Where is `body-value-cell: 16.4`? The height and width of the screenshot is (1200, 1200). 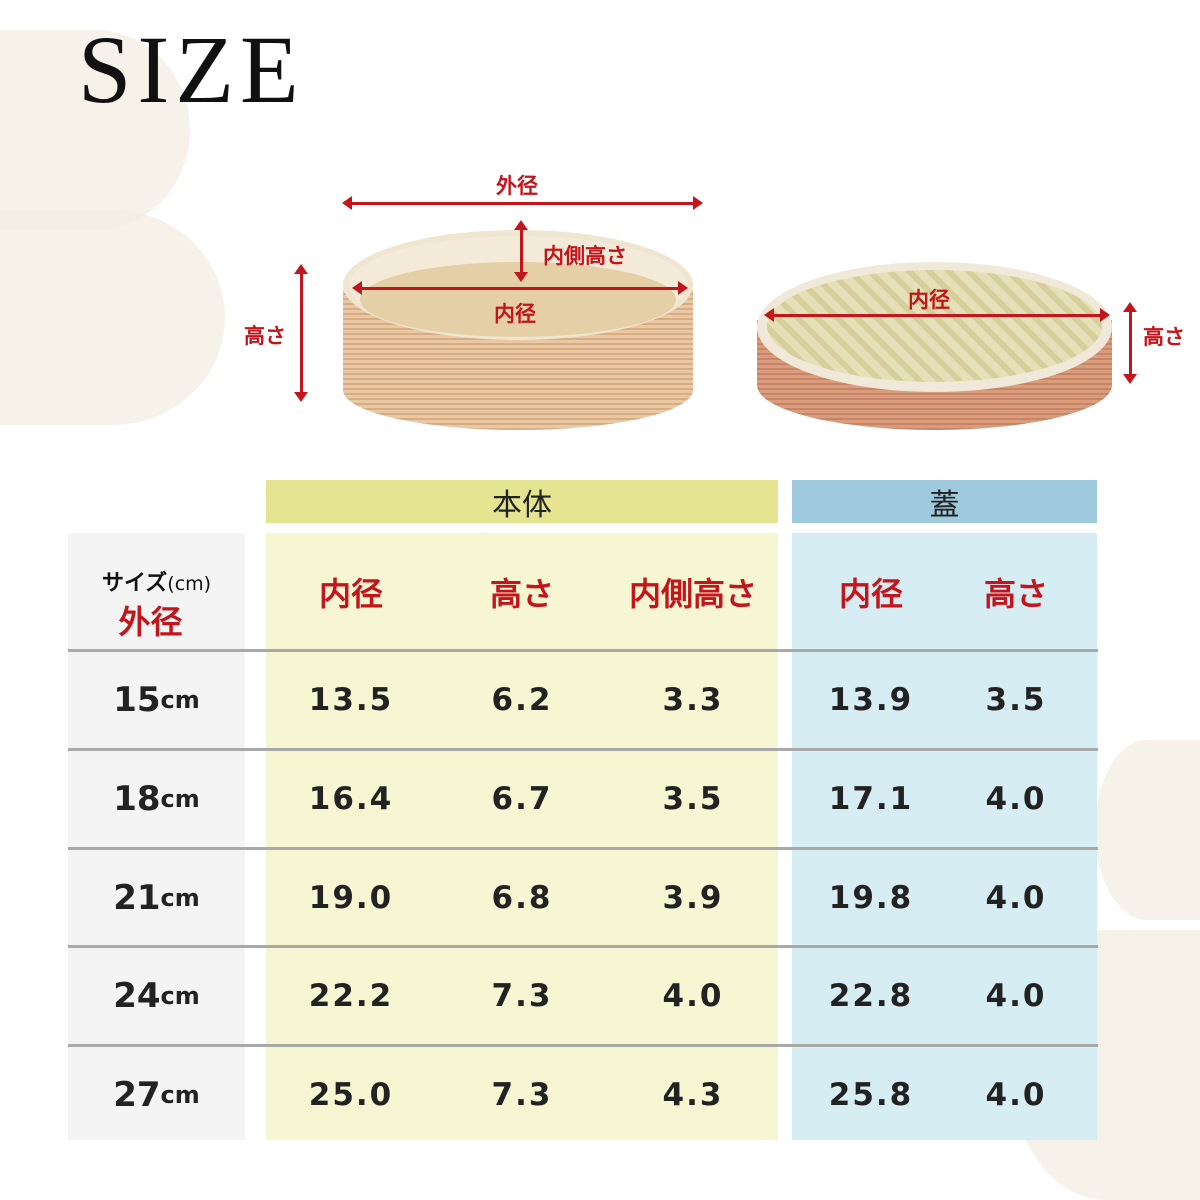 body-value-cell: 16.4 is located at coordinates (351, 799).